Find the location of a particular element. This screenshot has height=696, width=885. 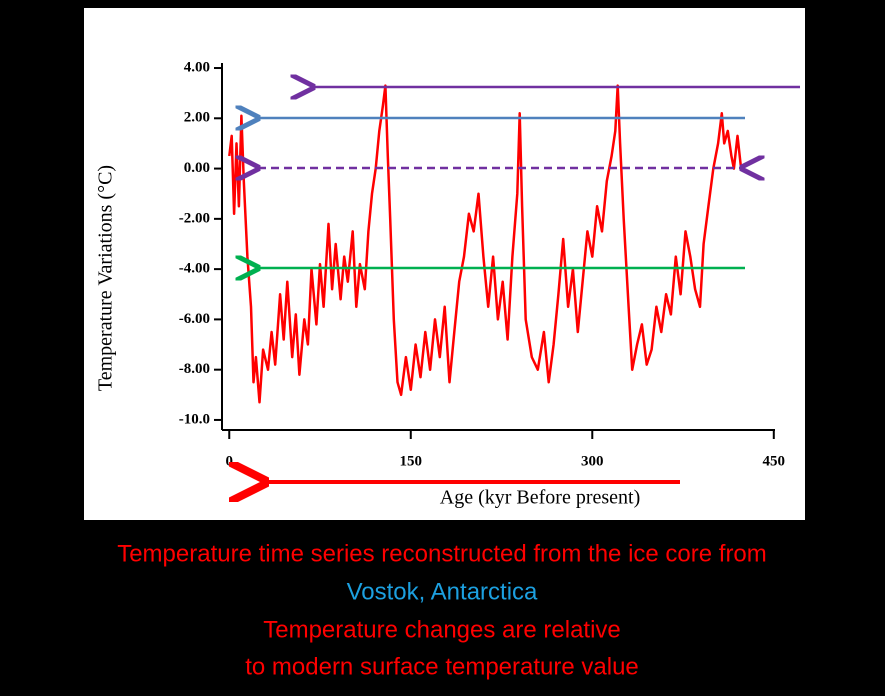

x-tick-label: 150 is located at coordinates (411, 461).